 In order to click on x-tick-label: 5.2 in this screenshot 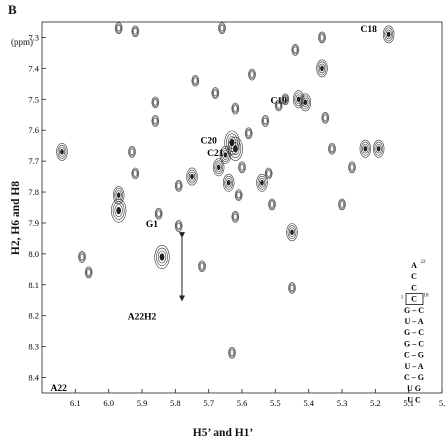, I will do `click(375, 403)`.